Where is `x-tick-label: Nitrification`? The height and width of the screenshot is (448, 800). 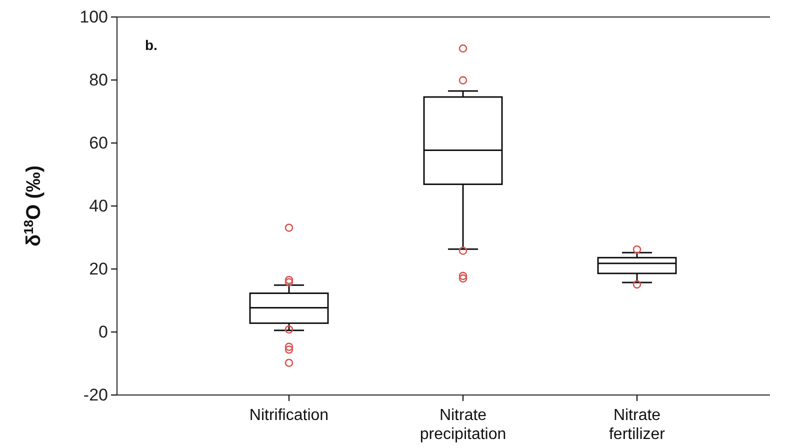 x-tick-label: Nitrification is located at coordinates (289, 415).